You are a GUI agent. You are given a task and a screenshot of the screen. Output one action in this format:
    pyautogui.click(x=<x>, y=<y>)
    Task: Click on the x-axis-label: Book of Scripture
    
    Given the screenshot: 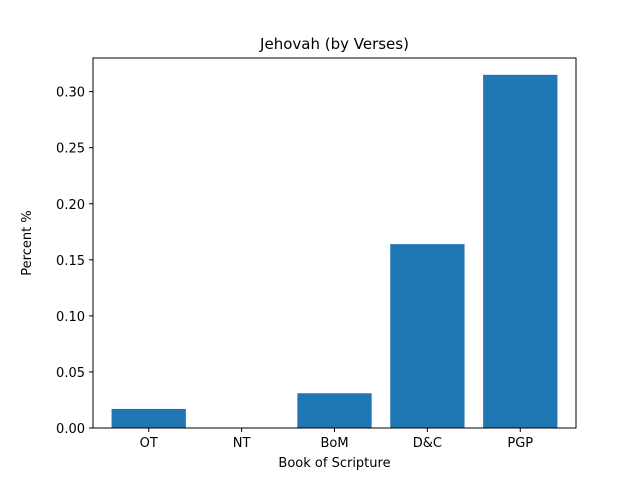 What is the action you would take?
    pyautogui.click(x=334, y=463)
    